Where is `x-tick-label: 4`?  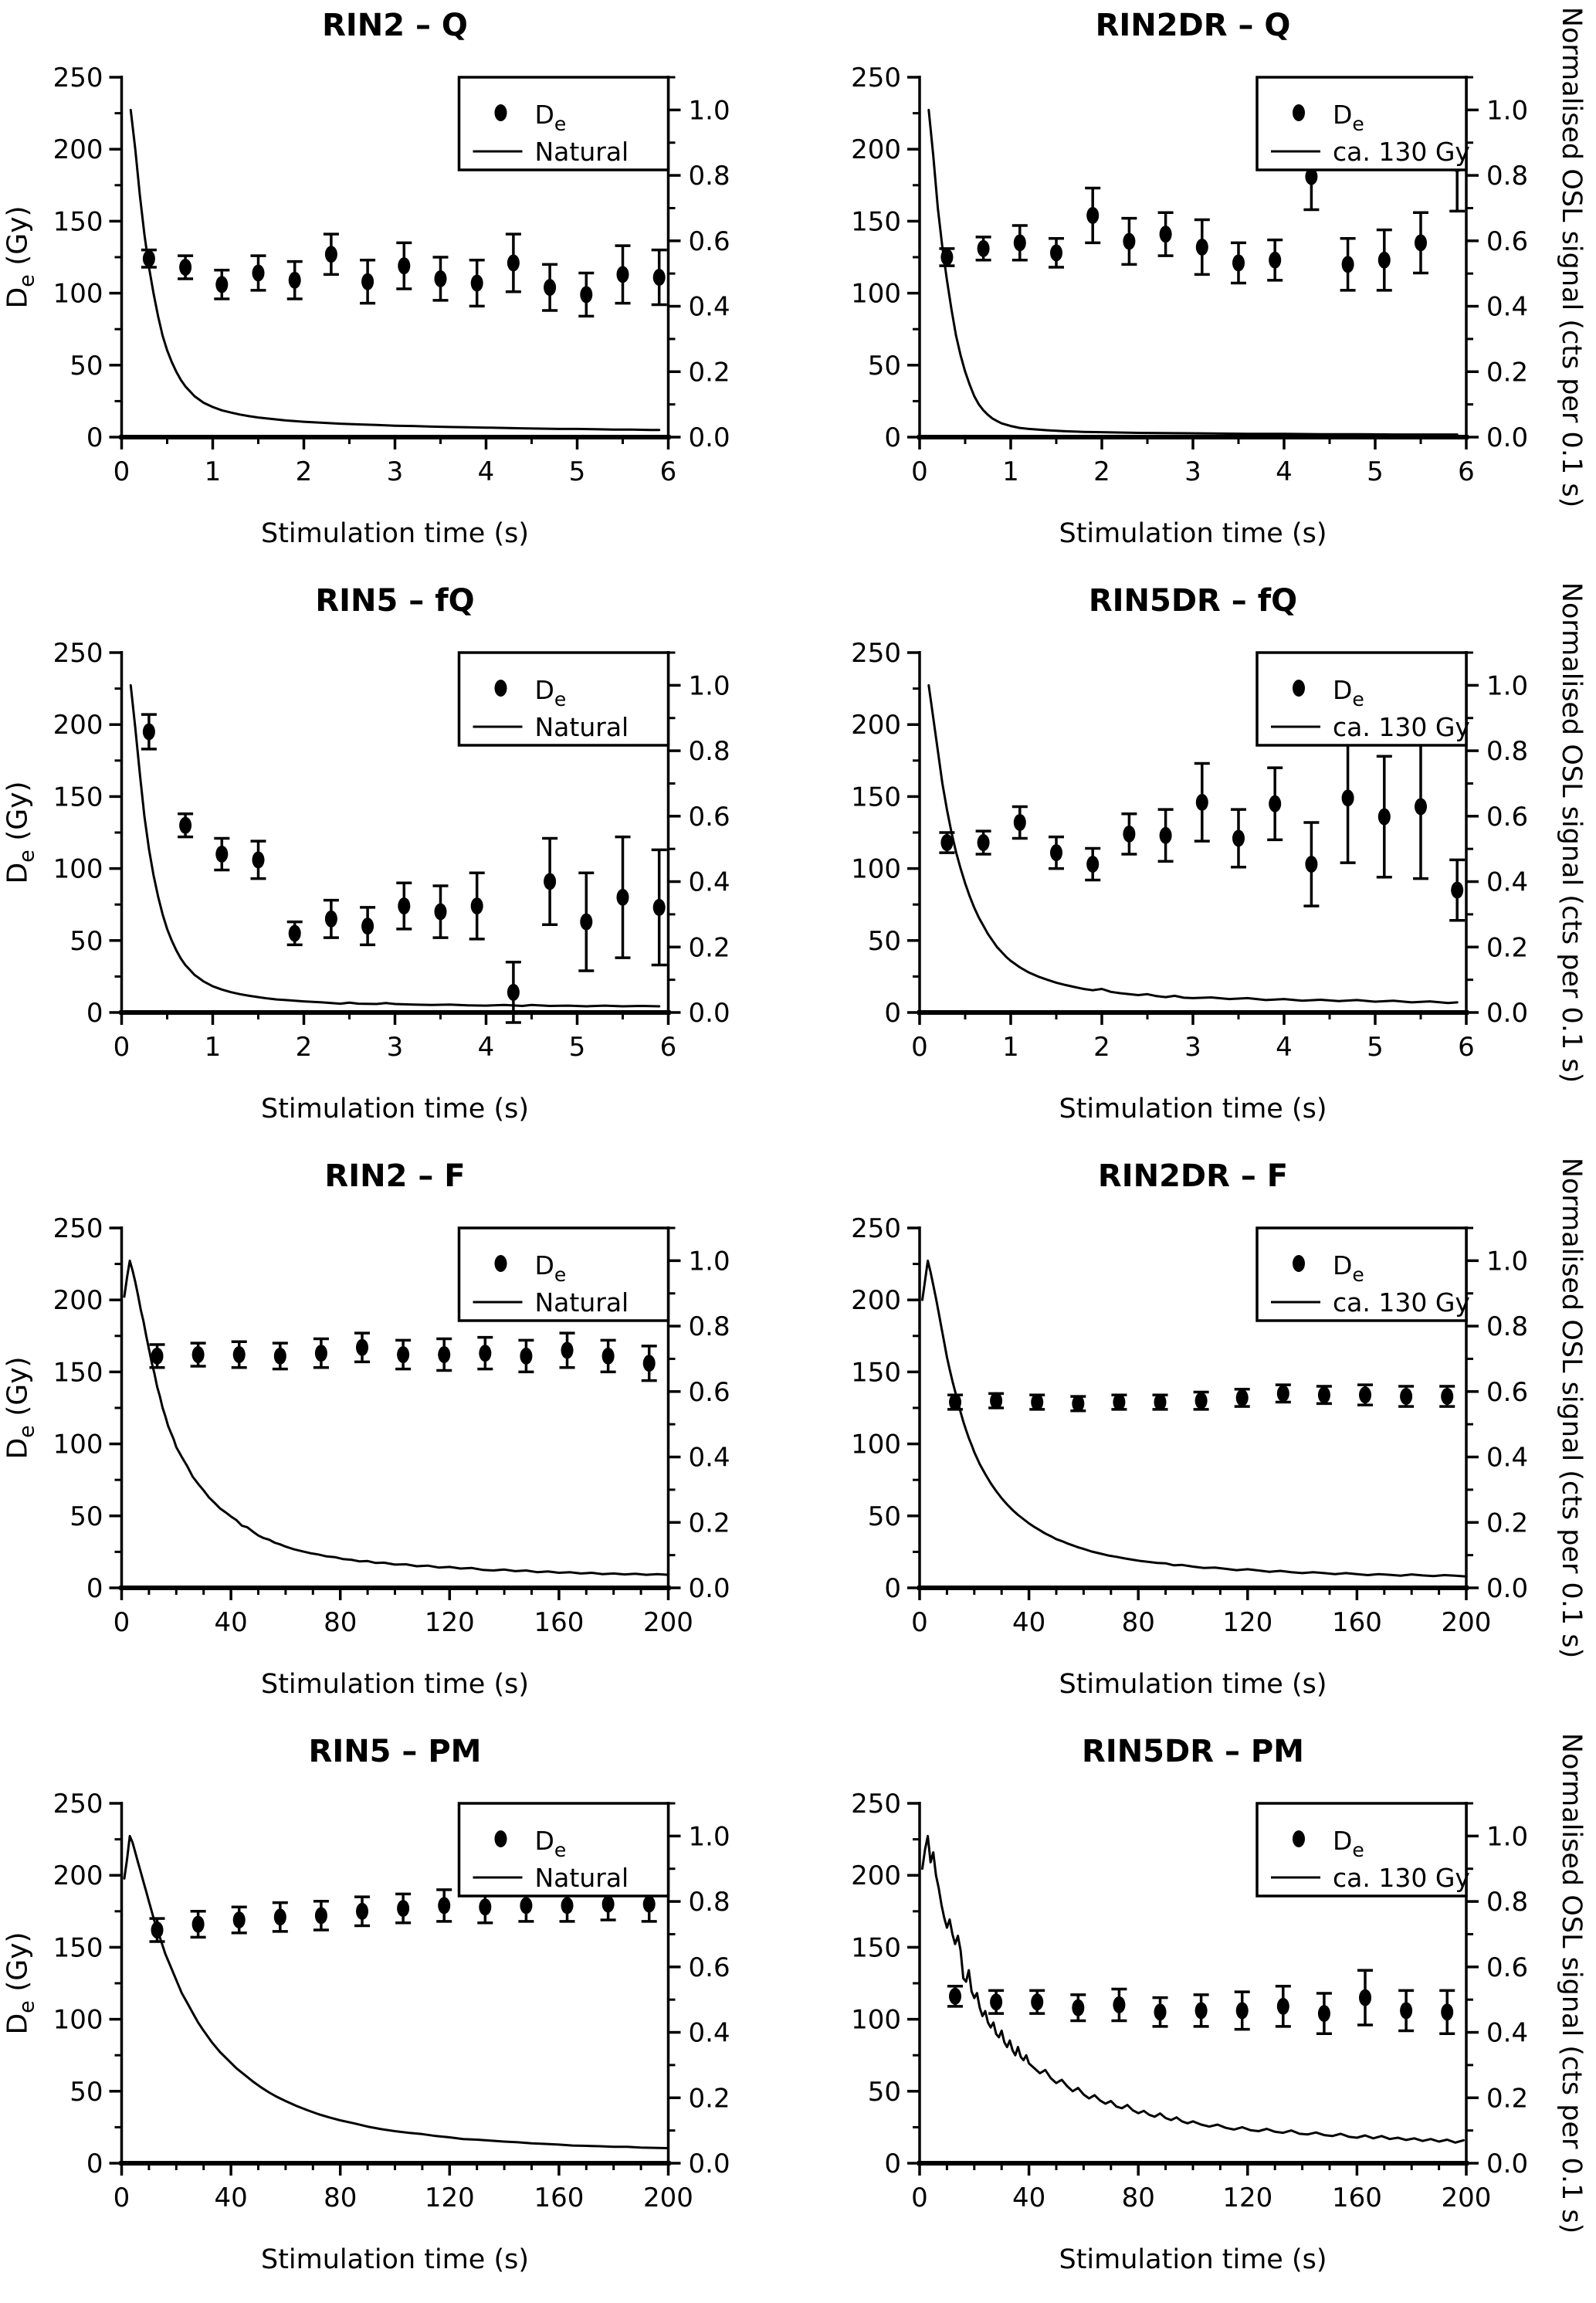 x-tick-label: 4 is located at coordinates (487, 471).